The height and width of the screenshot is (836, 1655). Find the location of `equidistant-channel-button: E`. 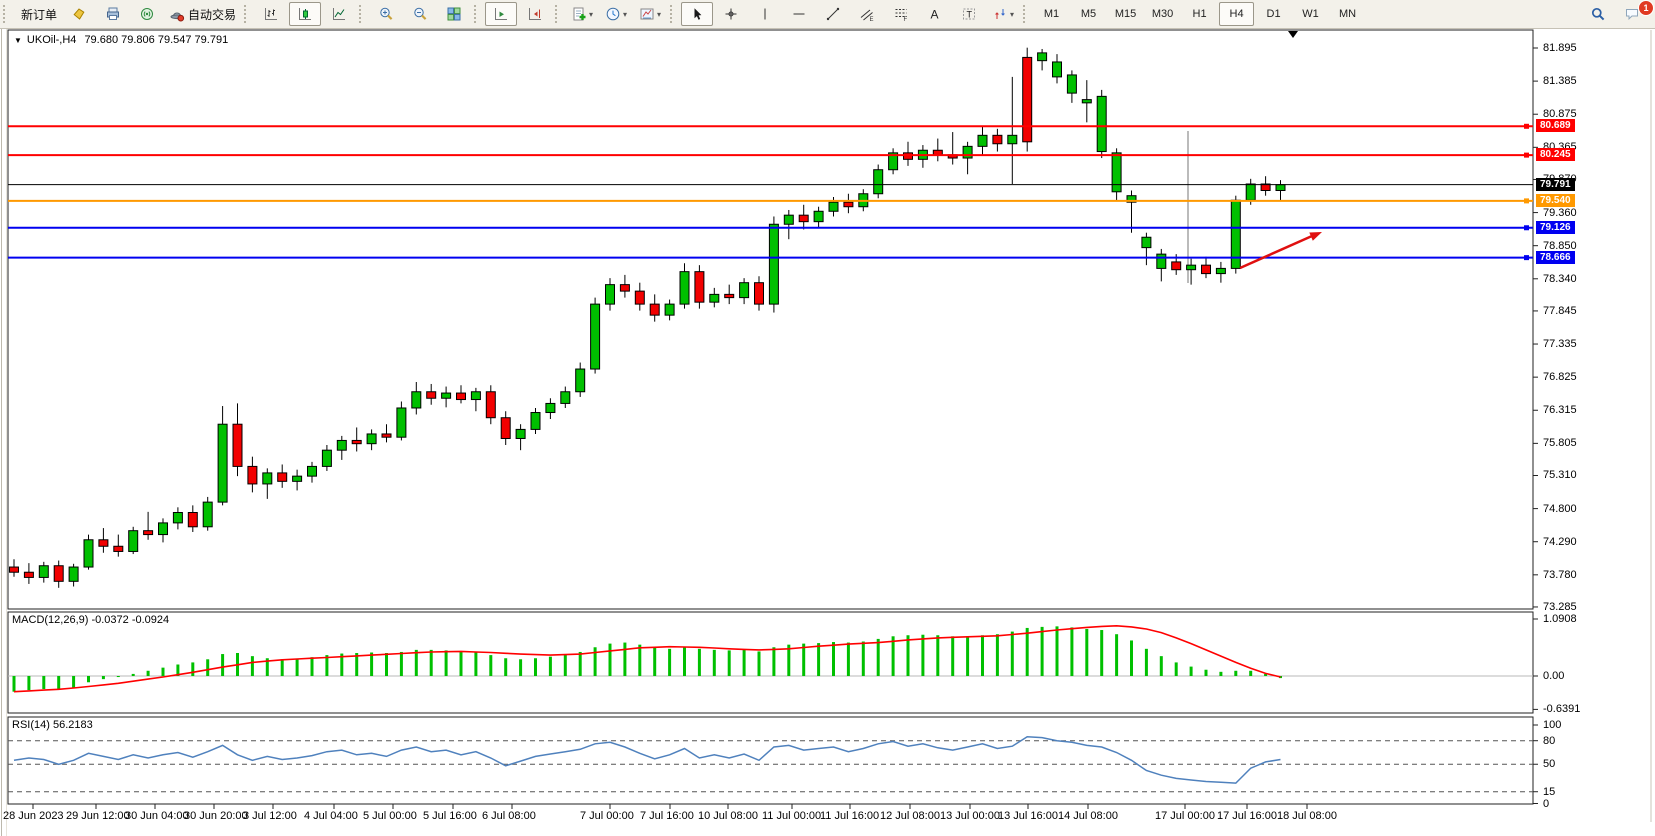

equidistant-channel-button: E is located at coordinates (867, 14).